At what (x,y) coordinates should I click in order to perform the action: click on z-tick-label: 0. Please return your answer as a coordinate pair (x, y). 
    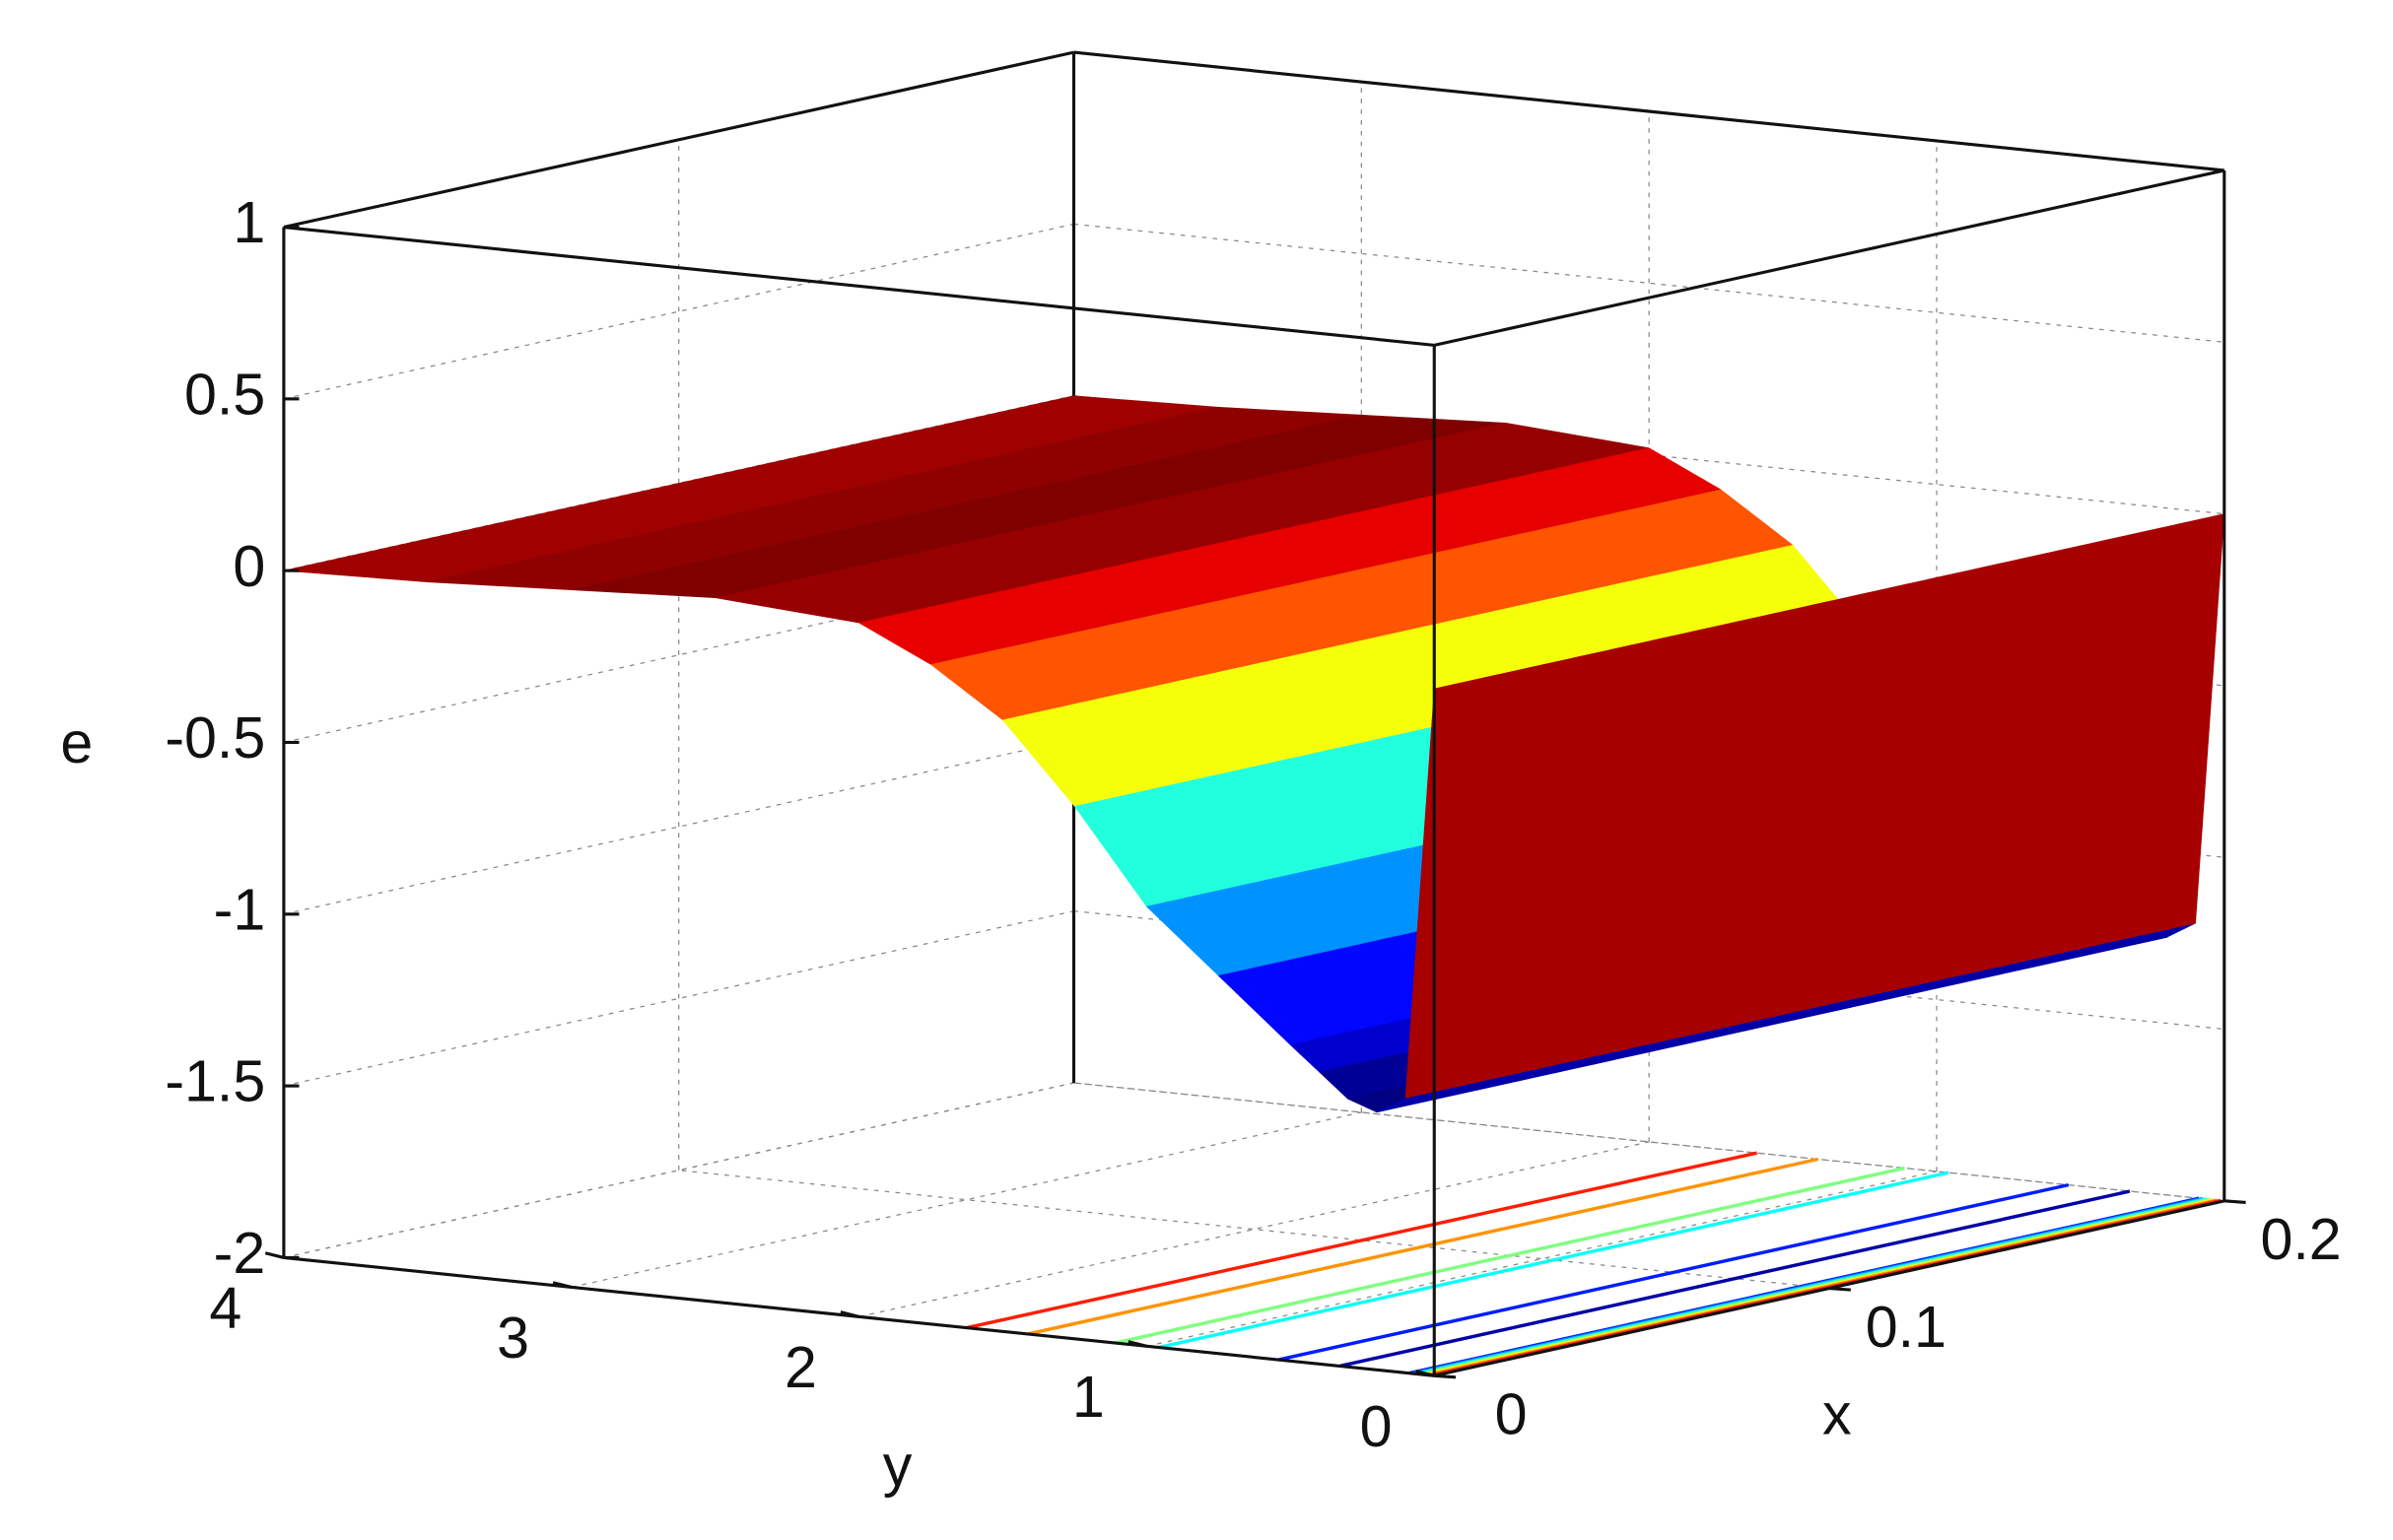
    Looking at the image, I should click on (249, 566).